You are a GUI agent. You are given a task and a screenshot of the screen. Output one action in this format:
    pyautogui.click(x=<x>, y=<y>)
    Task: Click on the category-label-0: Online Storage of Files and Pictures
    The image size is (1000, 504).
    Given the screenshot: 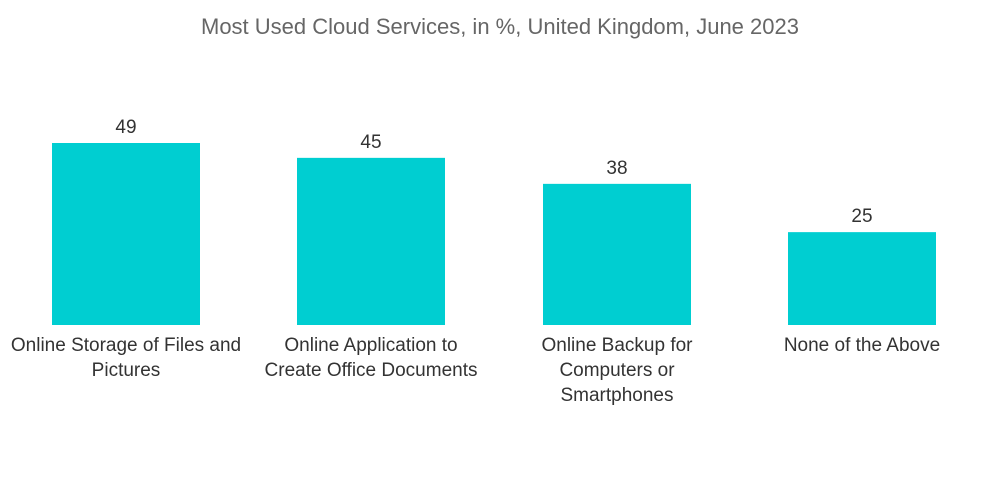 What is the action you would take?
    pyautogui.click(x=126, y=358)
    